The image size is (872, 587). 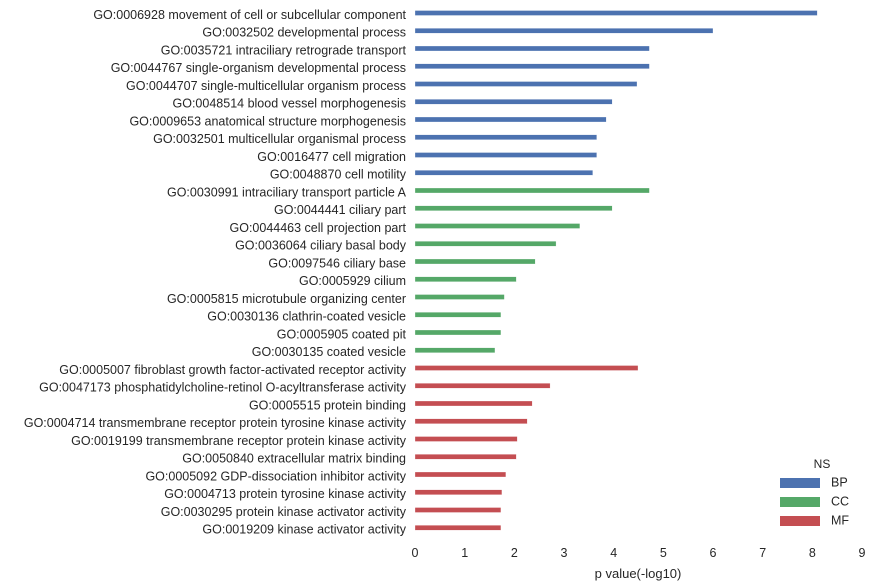 I want to click on category-label: GO:0005815 microtubule organizing center, so click(x=286, y=299).